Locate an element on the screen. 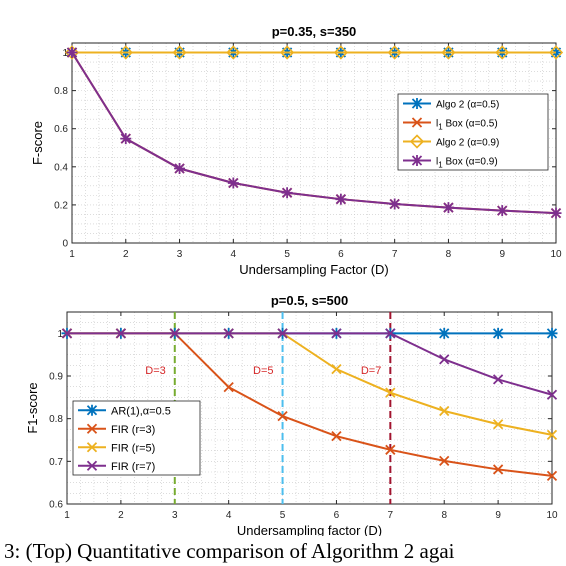 This screenshot has width=566, height=566. y-tick-label: 0.2 is located at coordinates (61, 205).